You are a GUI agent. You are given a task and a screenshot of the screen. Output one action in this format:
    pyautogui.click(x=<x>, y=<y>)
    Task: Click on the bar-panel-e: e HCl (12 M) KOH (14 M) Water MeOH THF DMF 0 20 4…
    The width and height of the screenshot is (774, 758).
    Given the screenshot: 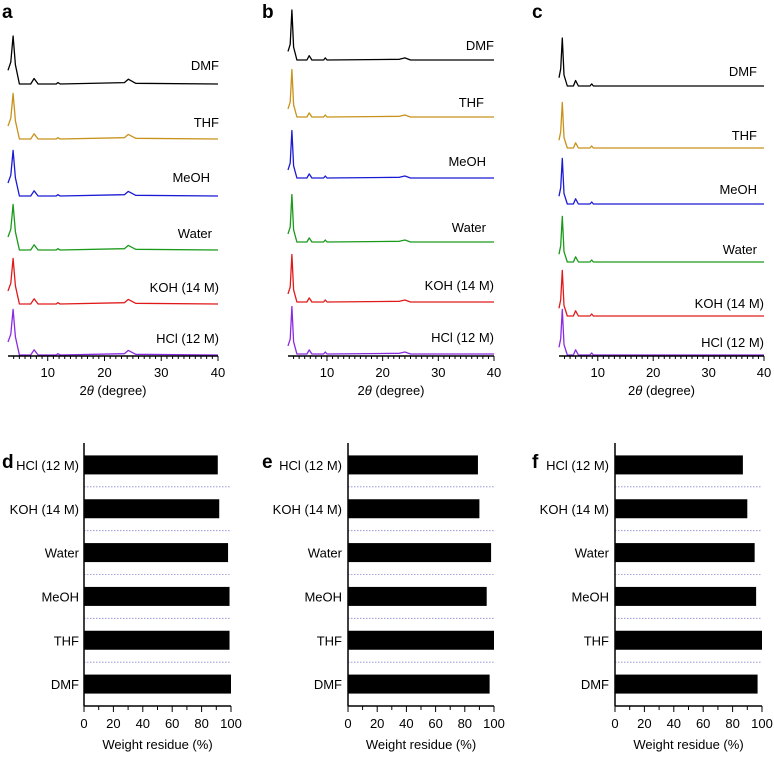 What is the action you would take?
    pyautogui.click(x=383, y=597)
    